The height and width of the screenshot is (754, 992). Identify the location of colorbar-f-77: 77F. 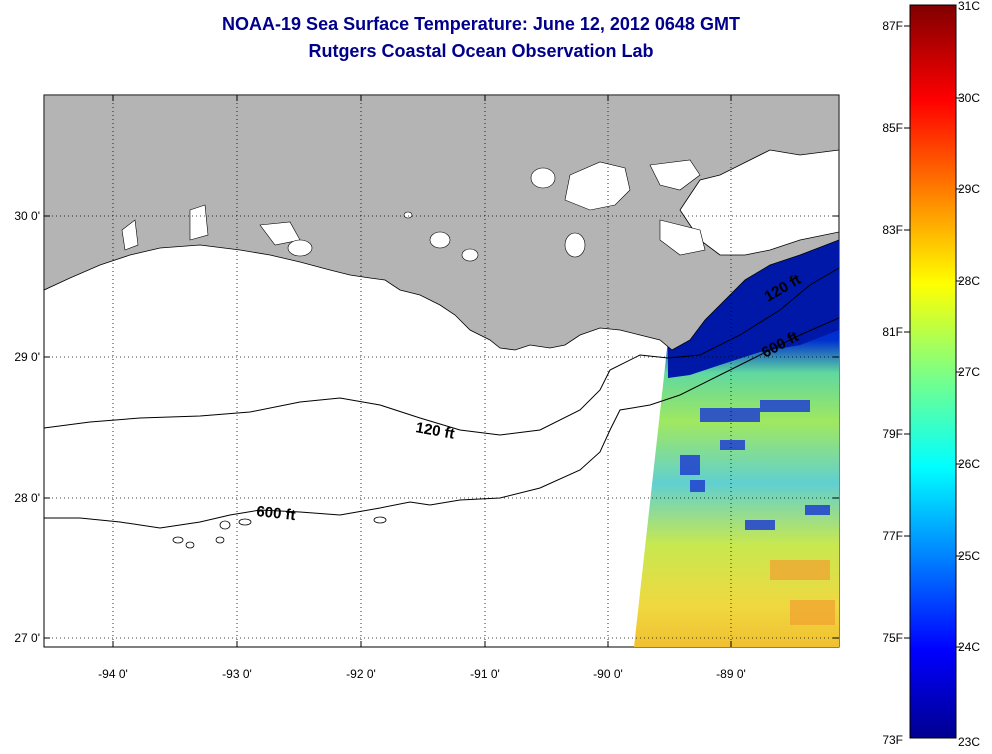
(892, 536).